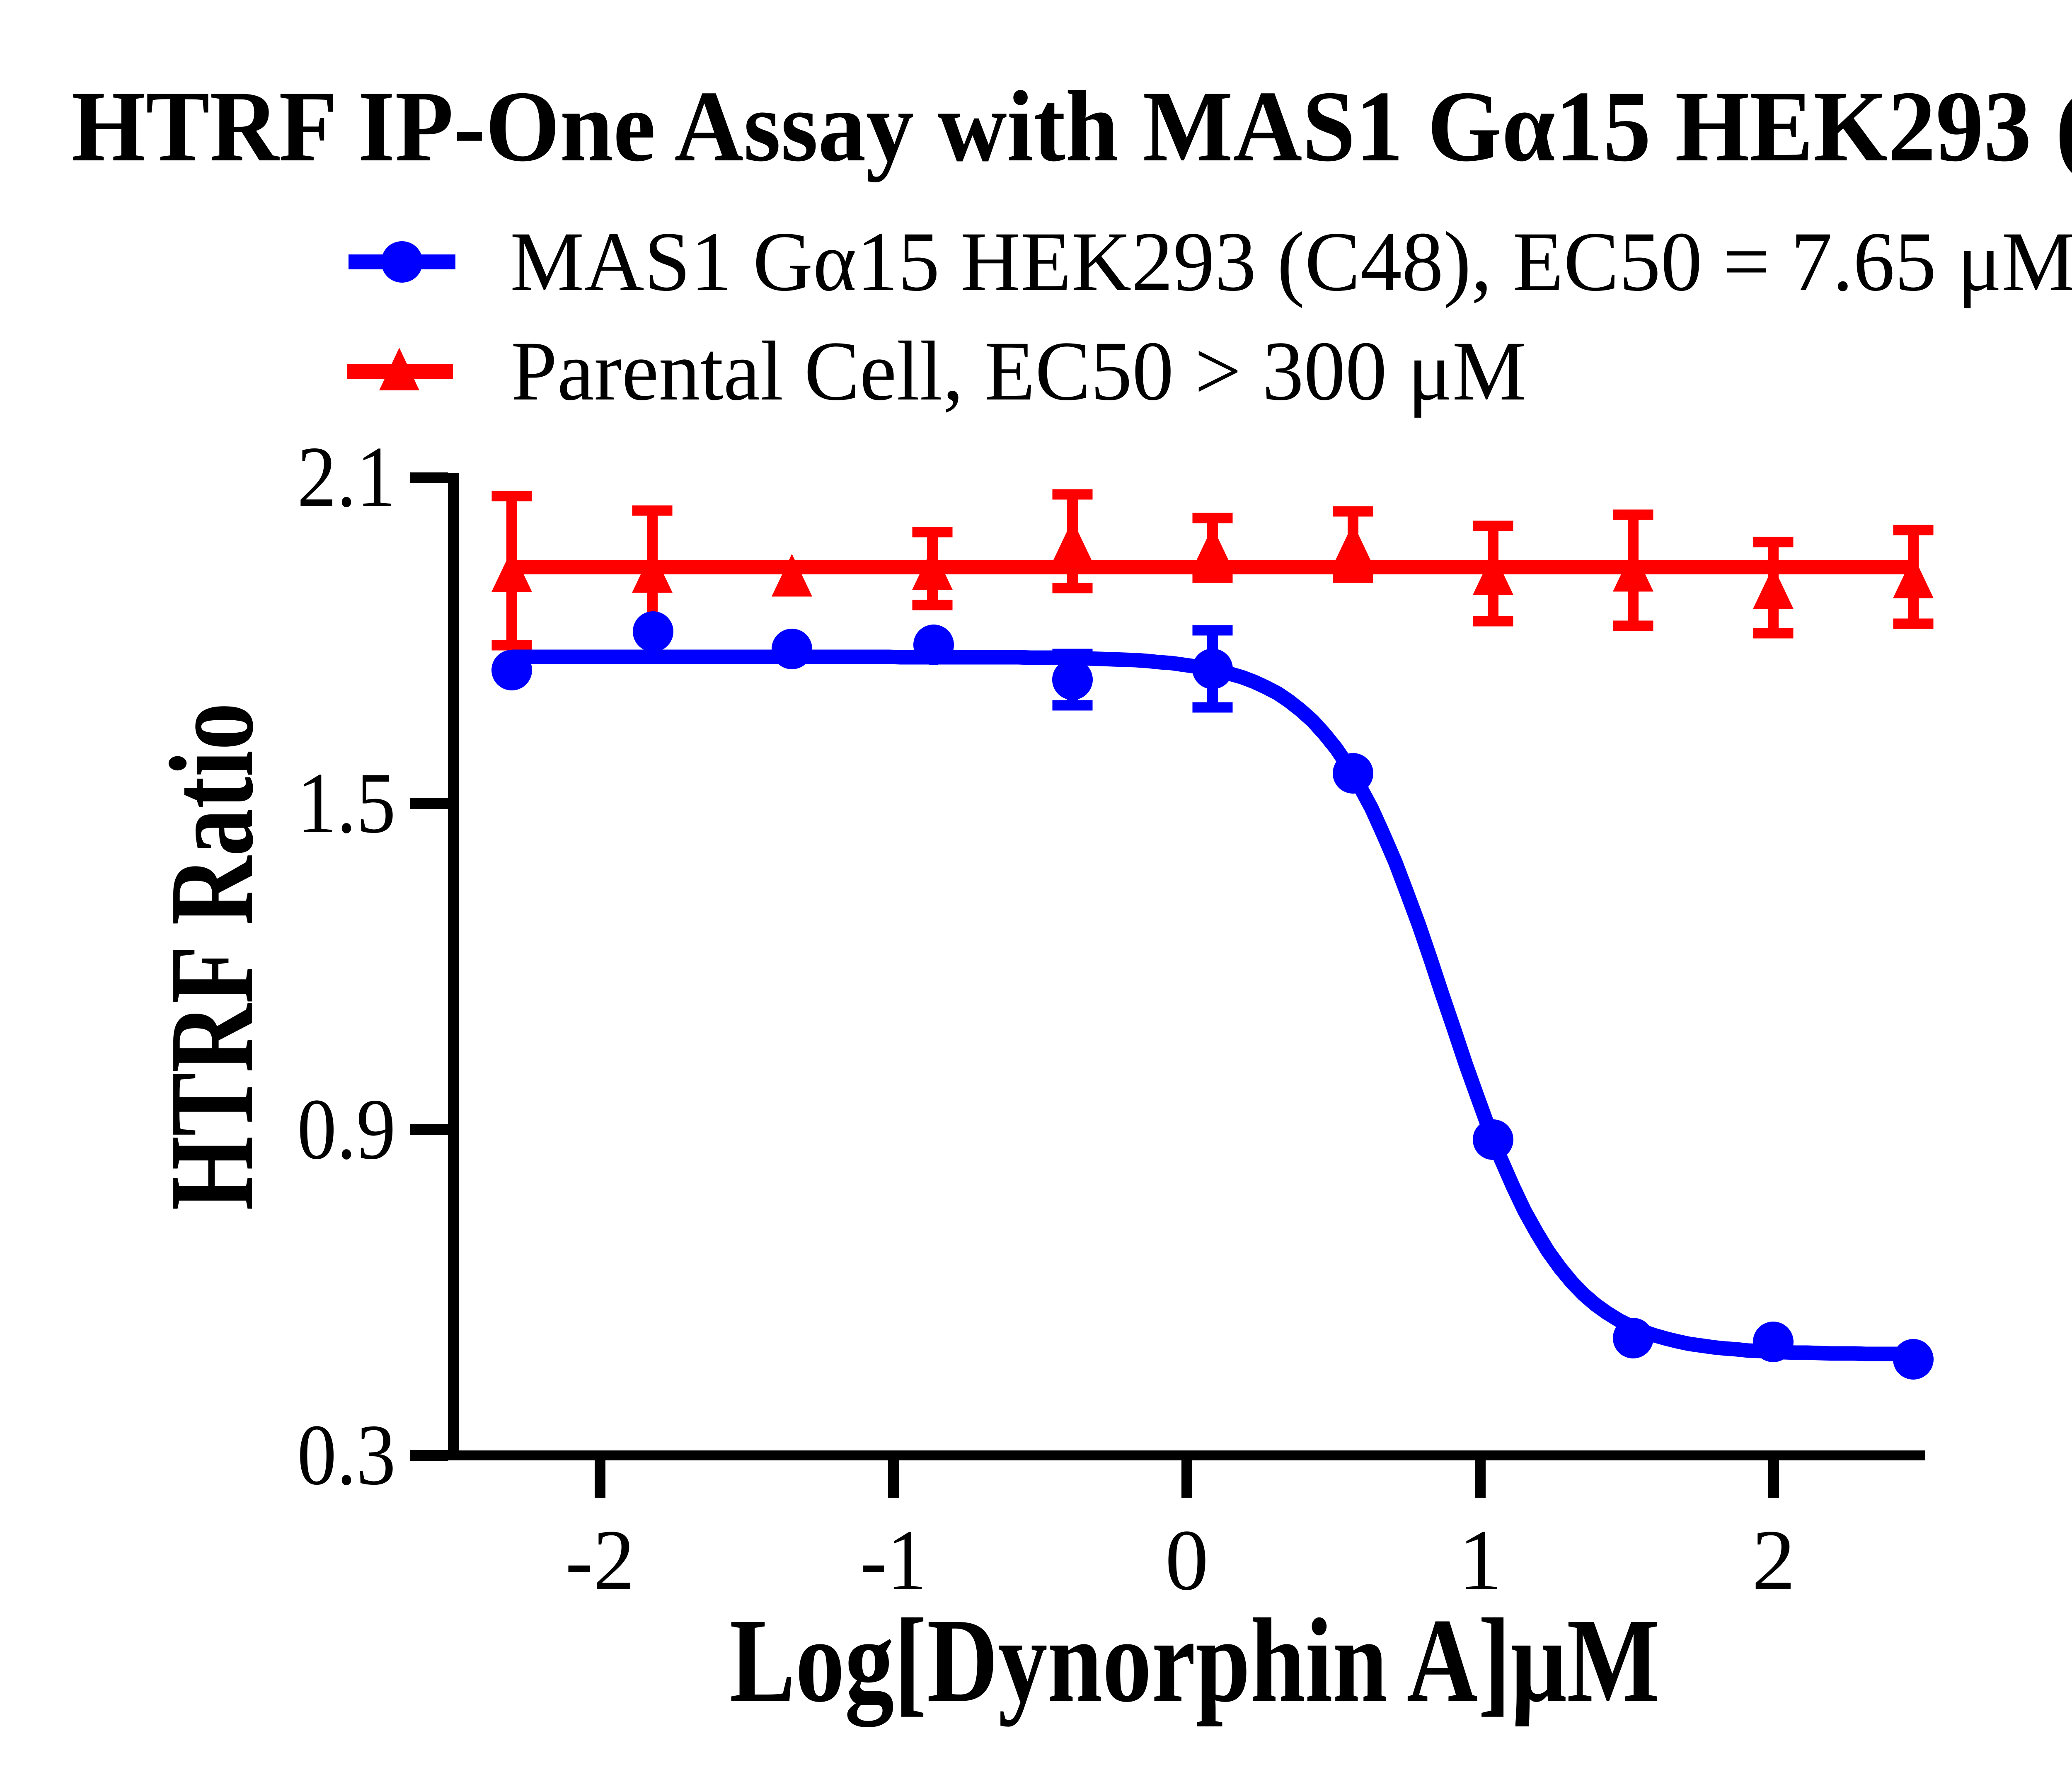 The height and width of the screenshot is (1777, 2072). What do you see at coordinates (1018, 371) in the screenshot?
I see `svg-text: Parental Cell, EC50 > 300 μM` at bounding box center [1018, 371].